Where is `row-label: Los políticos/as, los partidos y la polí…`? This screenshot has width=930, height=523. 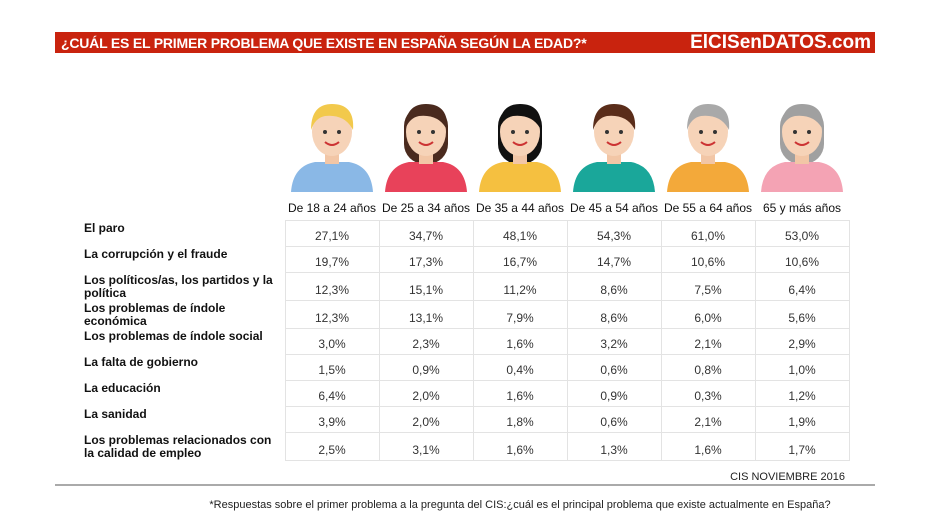
row-label: Los políticos/as, los partidos y la polí… is located at coordinates (178, 286).